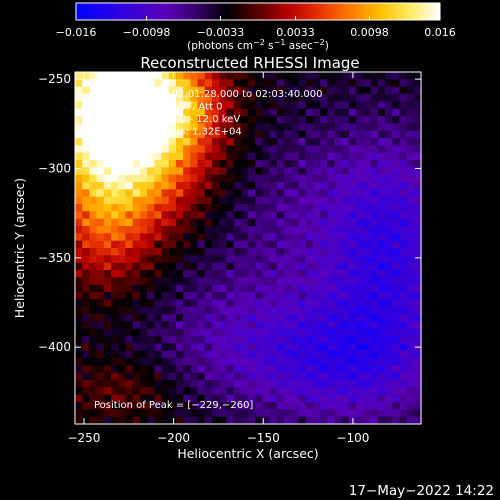  I want to click on annotation-line: Clean Total counts: 1.32E+04, so click(168, 132).